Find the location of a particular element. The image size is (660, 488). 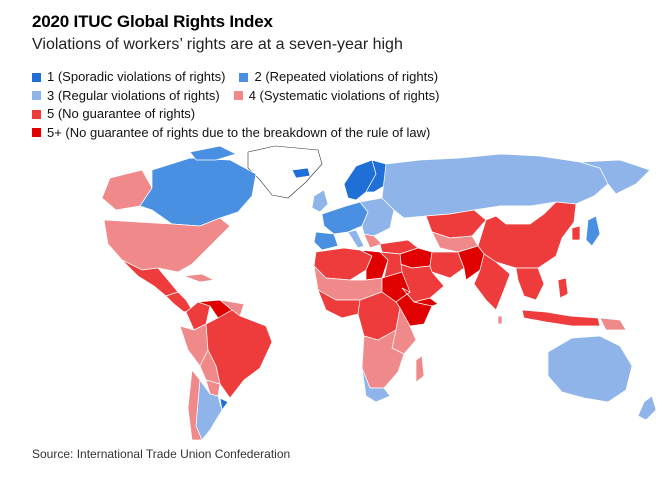

legend-item-1: 1 (Sporadic violations of rights) is located at coordinates (128, 77).